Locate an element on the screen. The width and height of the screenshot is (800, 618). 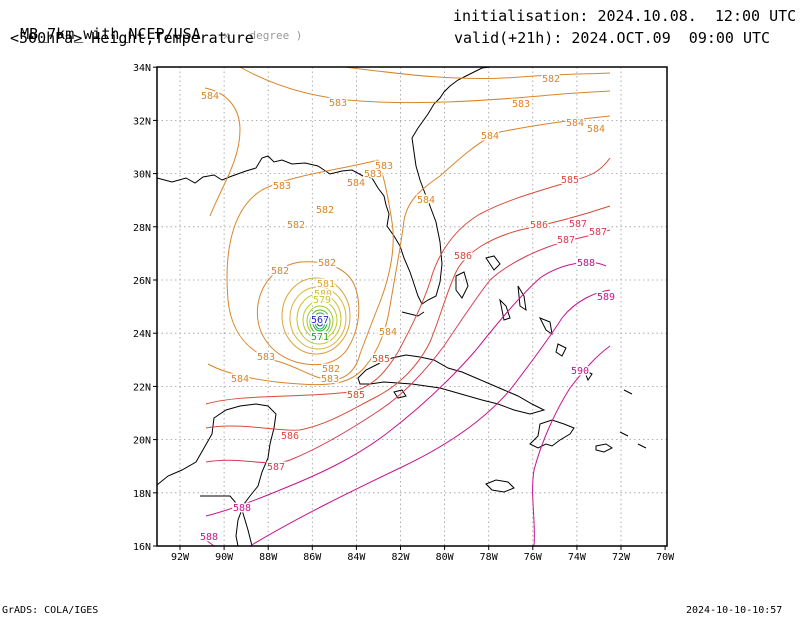
lat-tick-label: 32N is located at coordinates (142, 121).